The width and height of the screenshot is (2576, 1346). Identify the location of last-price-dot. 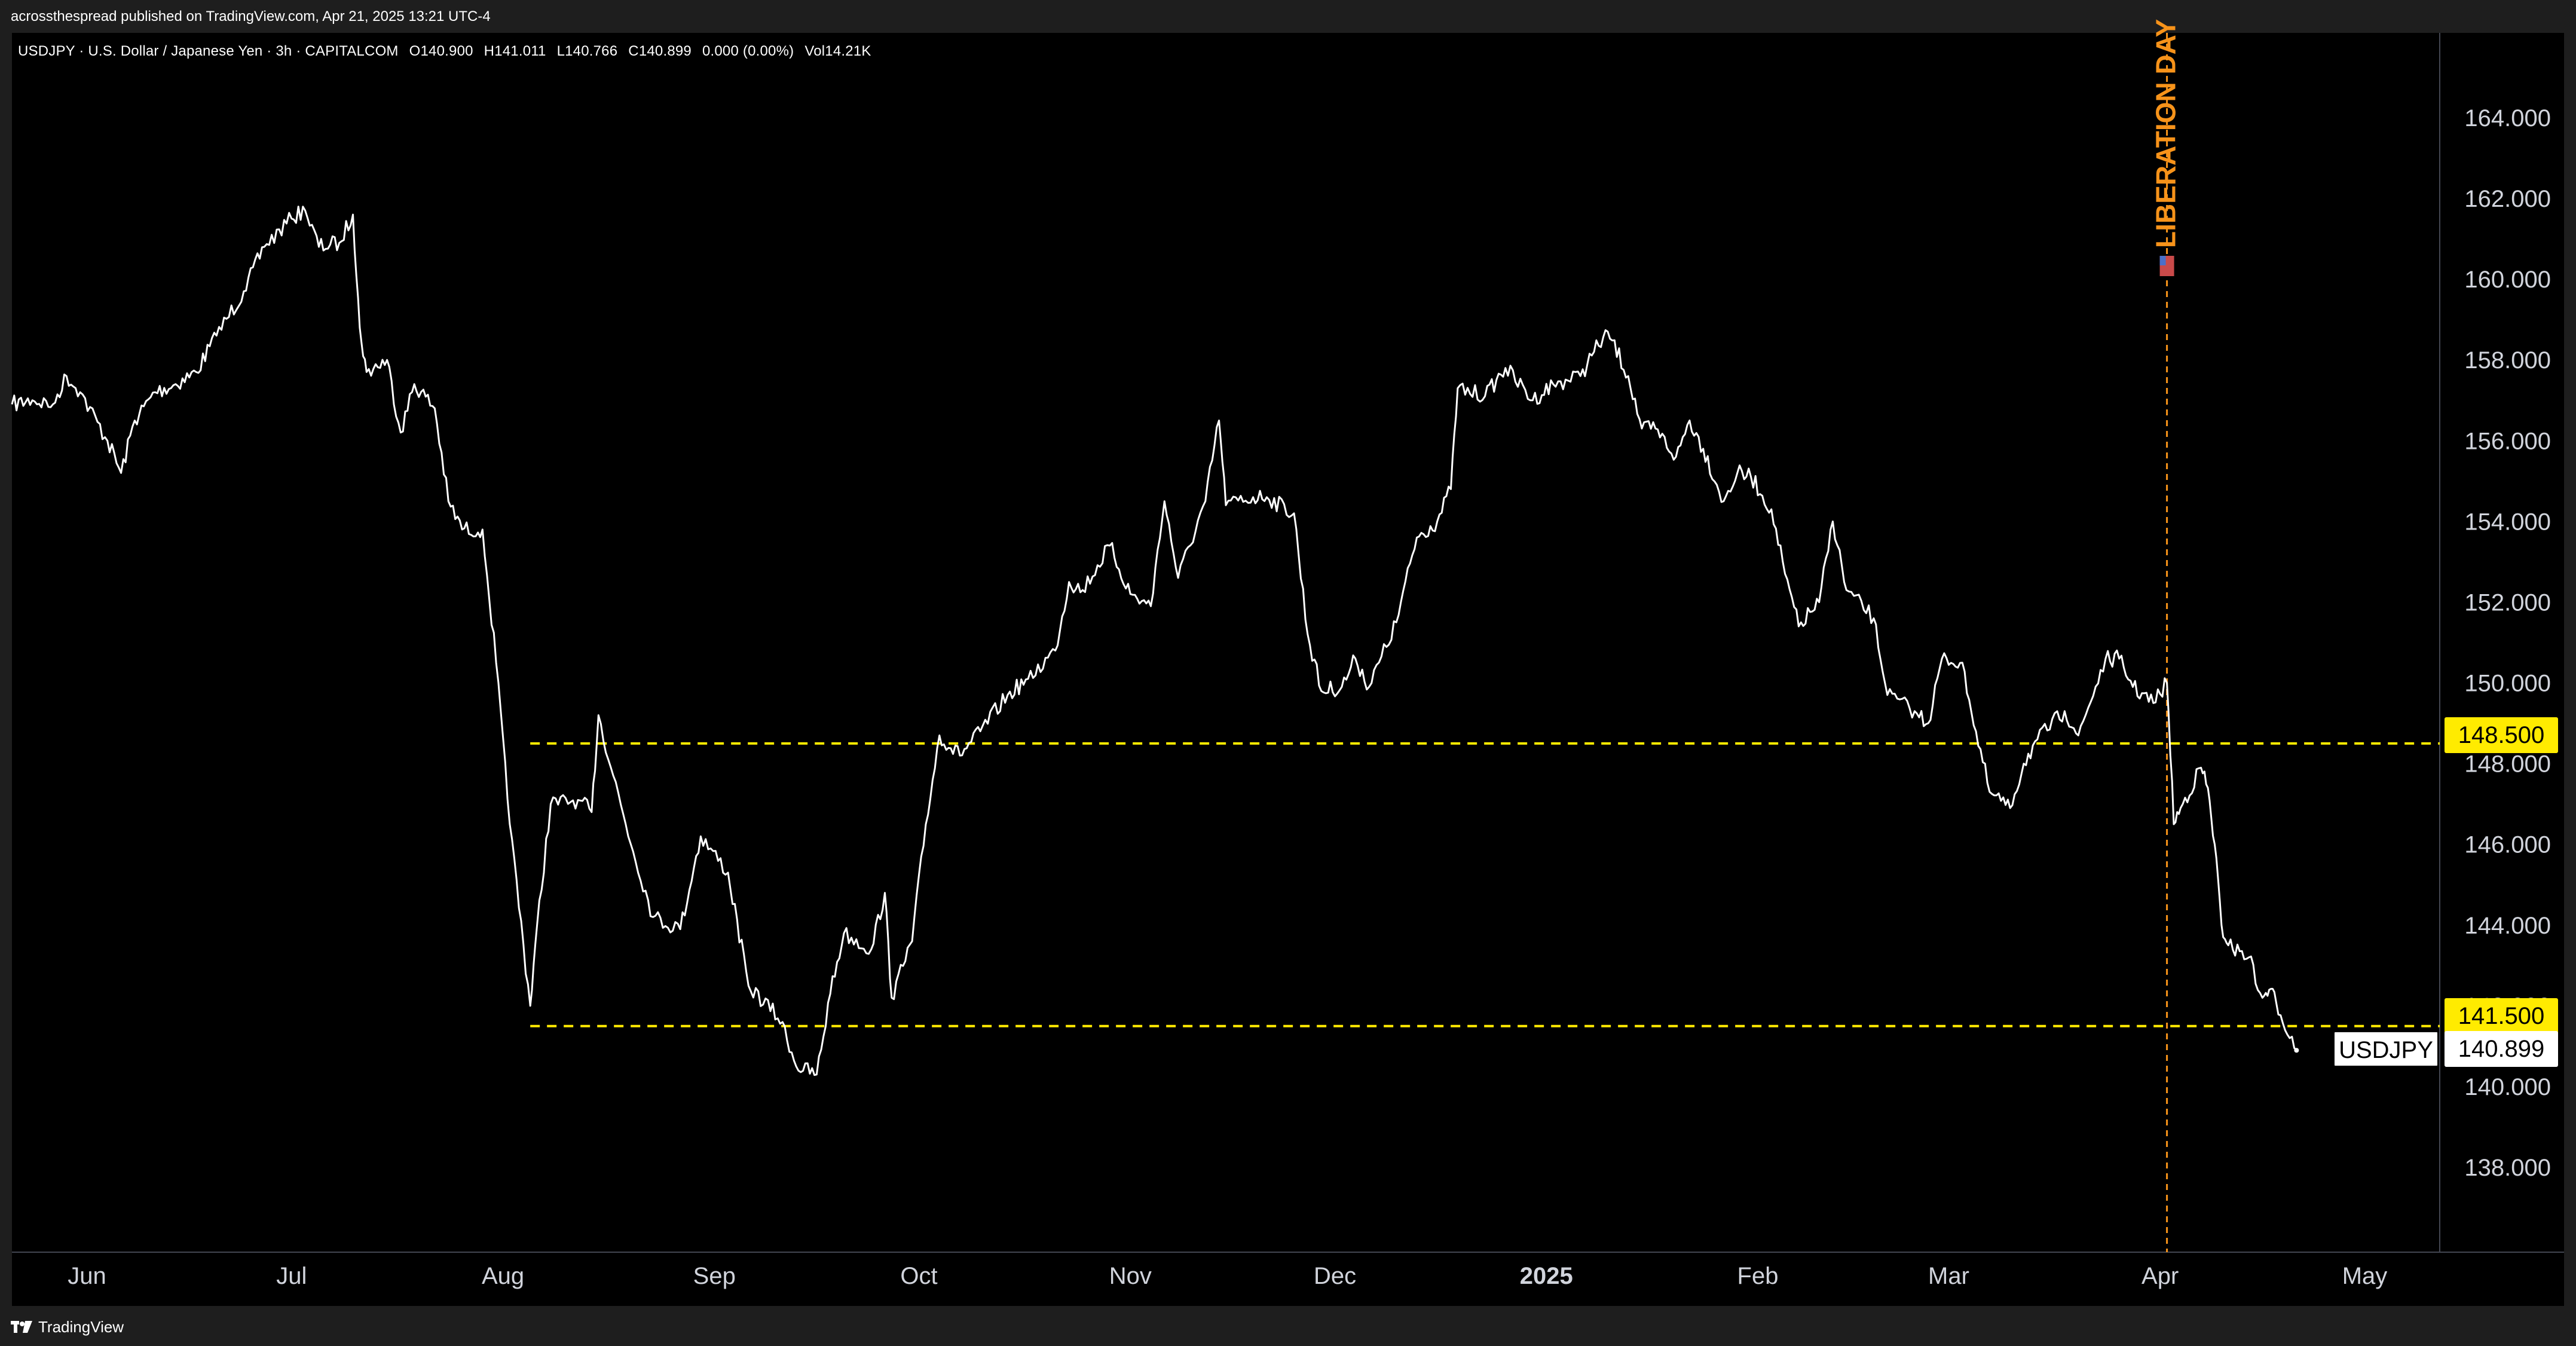
(2296, 1051).